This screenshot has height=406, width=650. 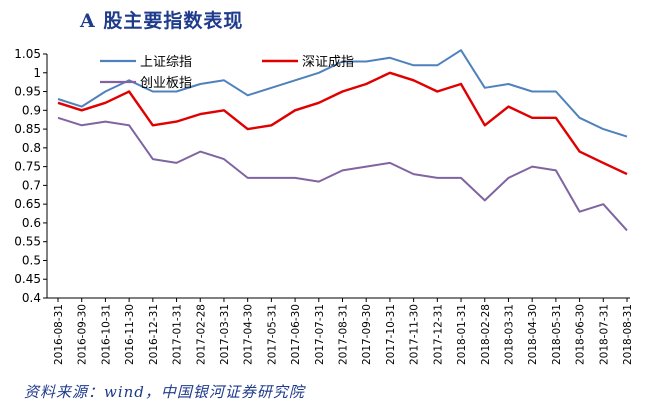 What do you see at coordinates (154, 334) in the screenshot?
I see `x-tick-label: 2016-12-31` at bounding box center [154, 334].